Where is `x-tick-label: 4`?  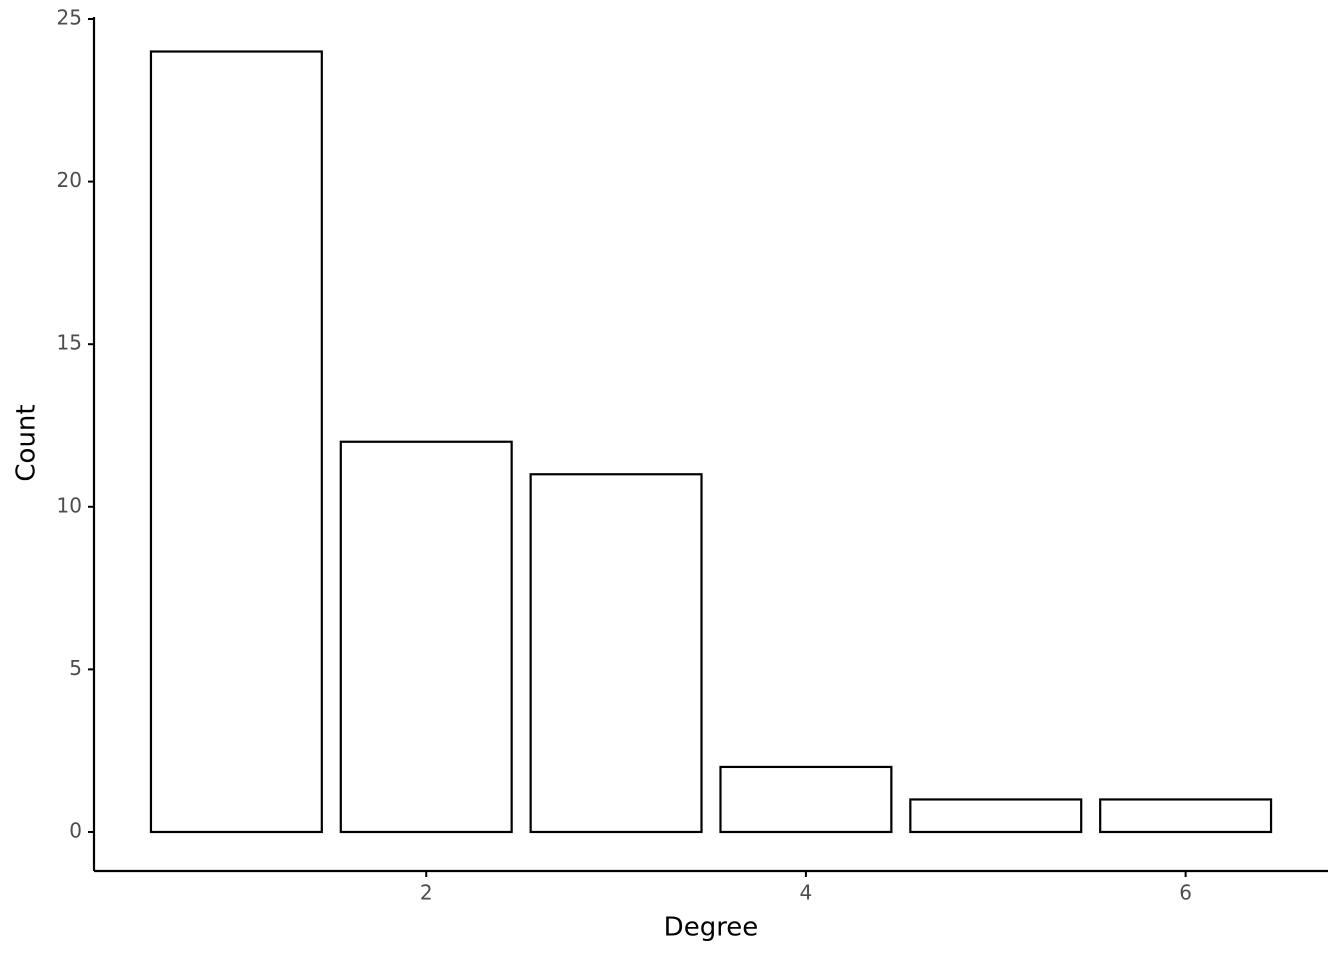 x-tick-label: 4 is located at coordinates (806, 893).